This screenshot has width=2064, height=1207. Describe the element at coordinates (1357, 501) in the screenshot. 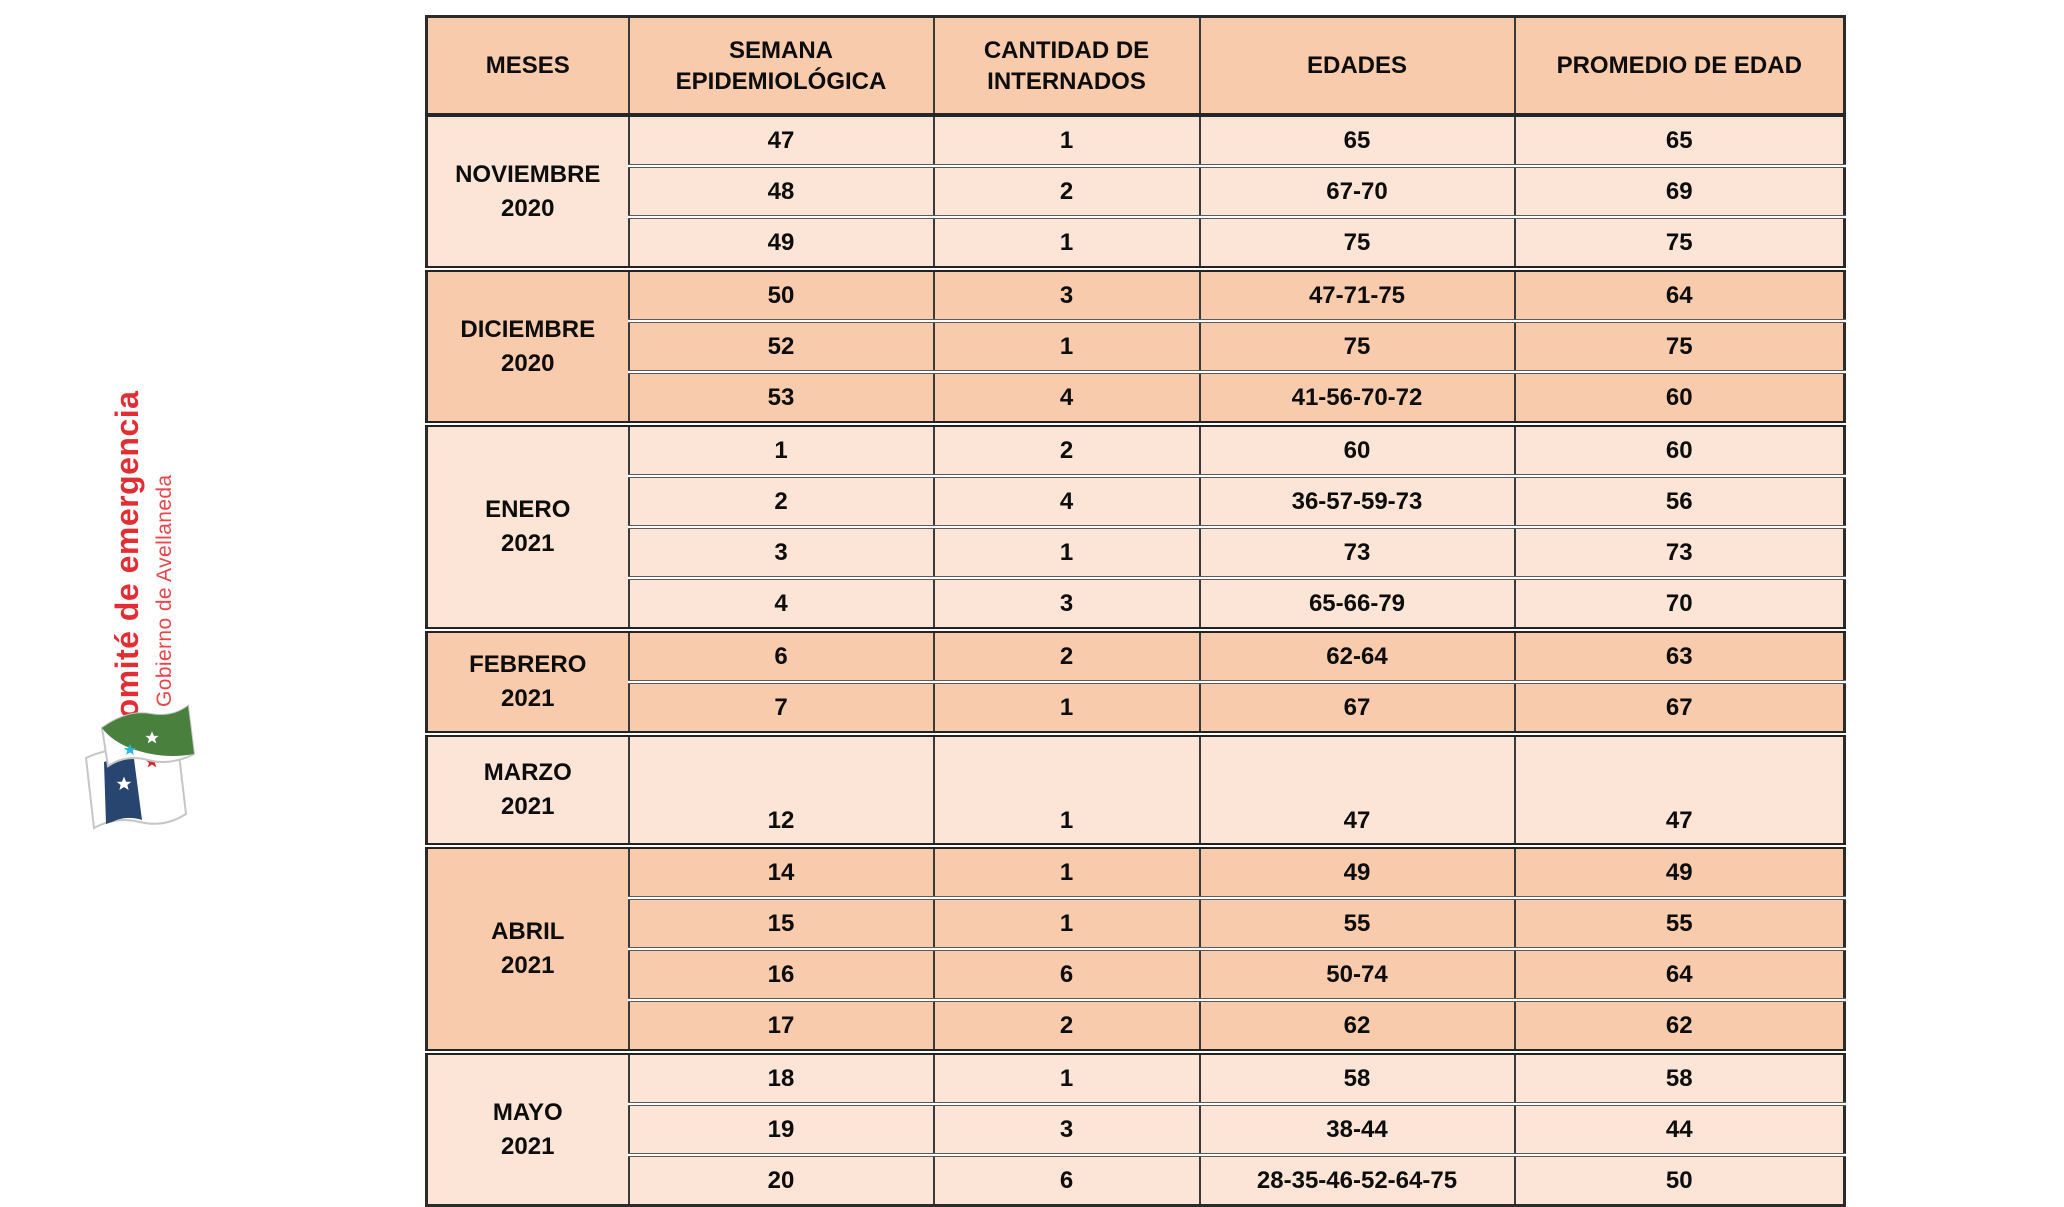

I see `ages-cell: 36-57-59-73` at that location.